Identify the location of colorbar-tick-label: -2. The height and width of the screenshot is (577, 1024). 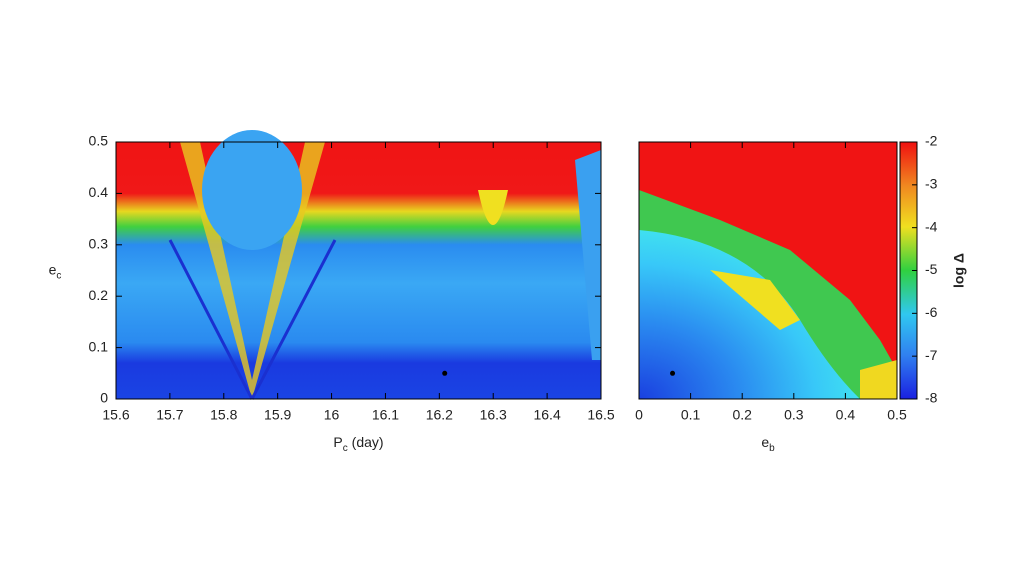
(931, 141).